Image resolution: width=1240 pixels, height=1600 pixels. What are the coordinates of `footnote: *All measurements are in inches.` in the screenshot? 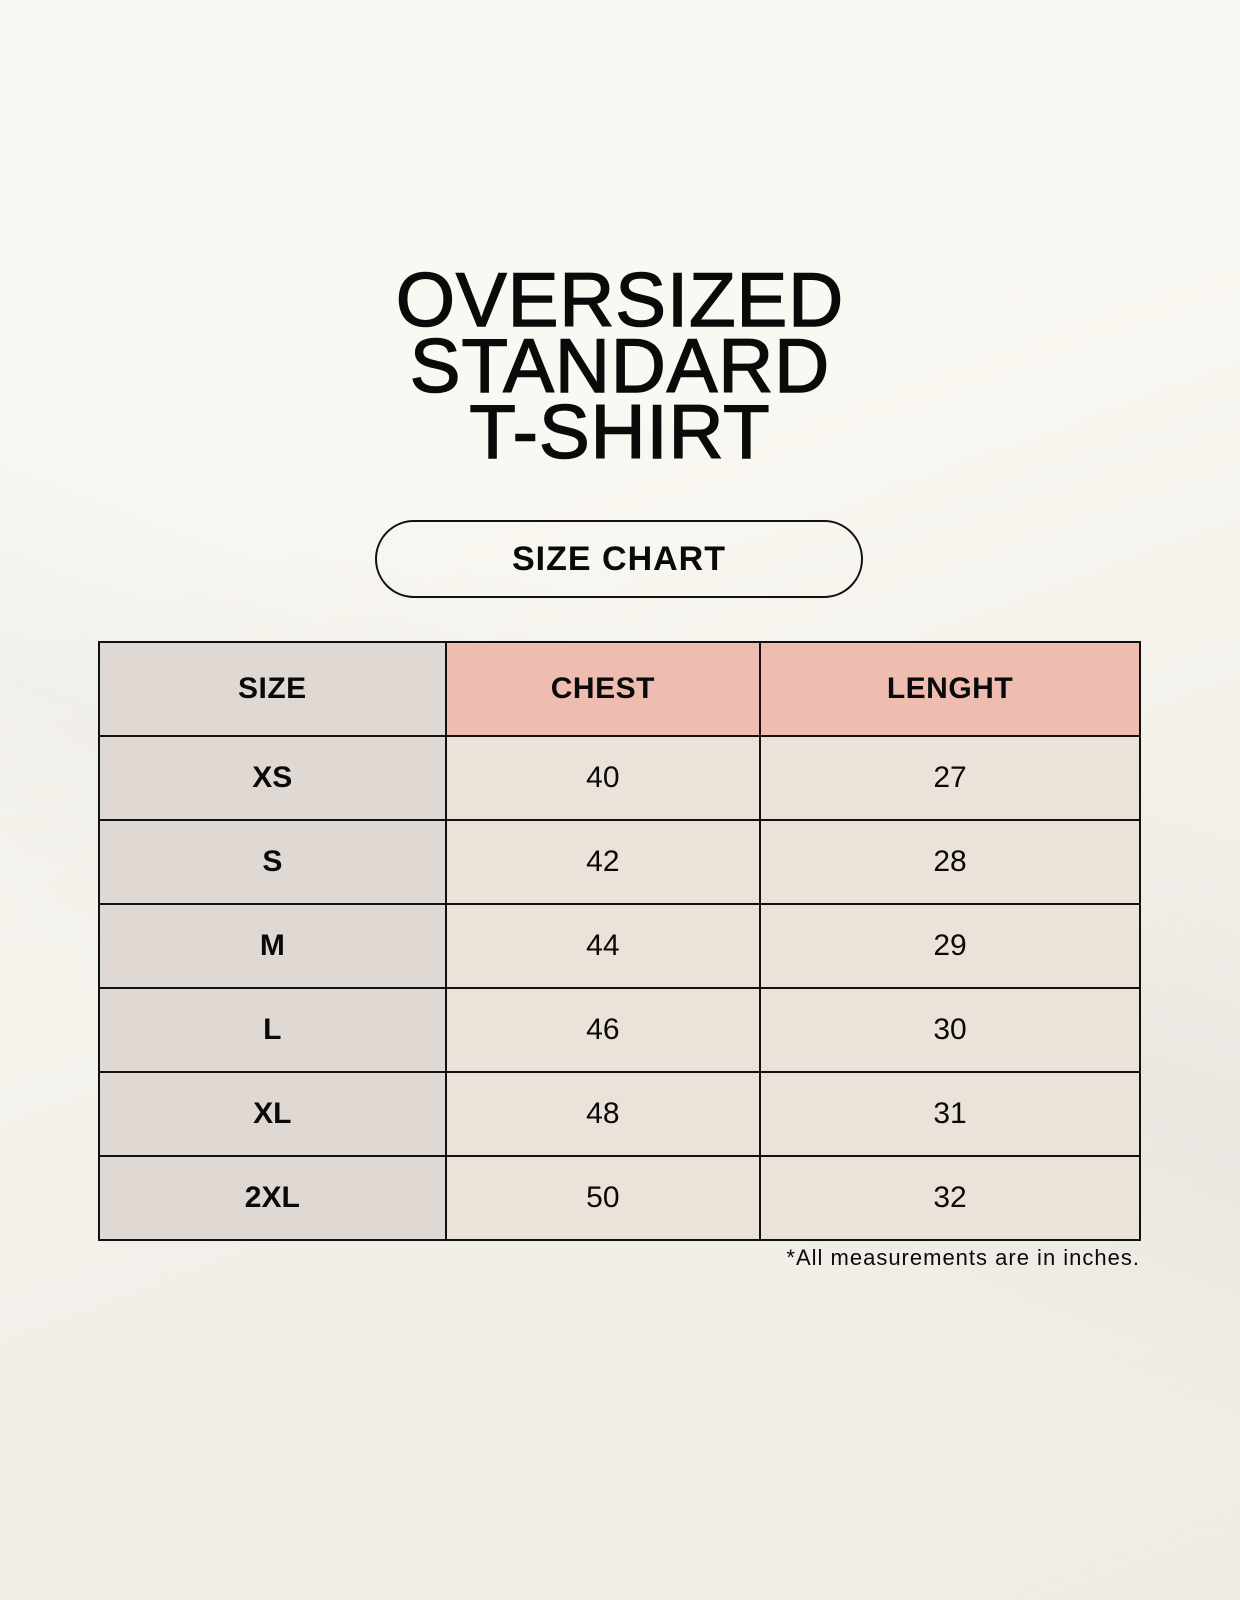 It's located at (963, 1257).